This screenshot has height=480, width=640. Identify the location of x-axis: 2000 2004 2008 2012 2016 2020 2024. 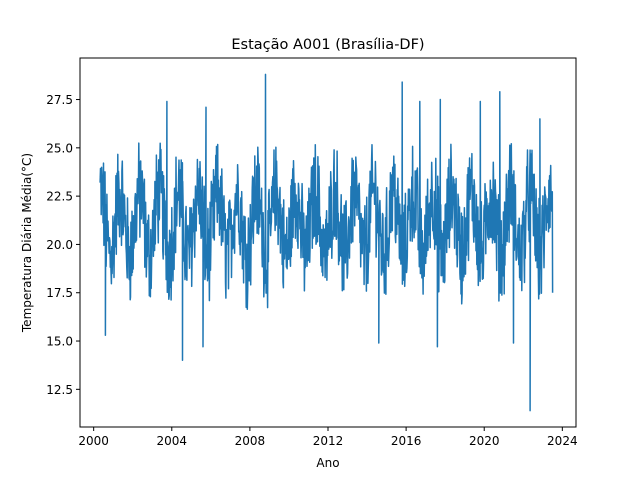
(328, 437).